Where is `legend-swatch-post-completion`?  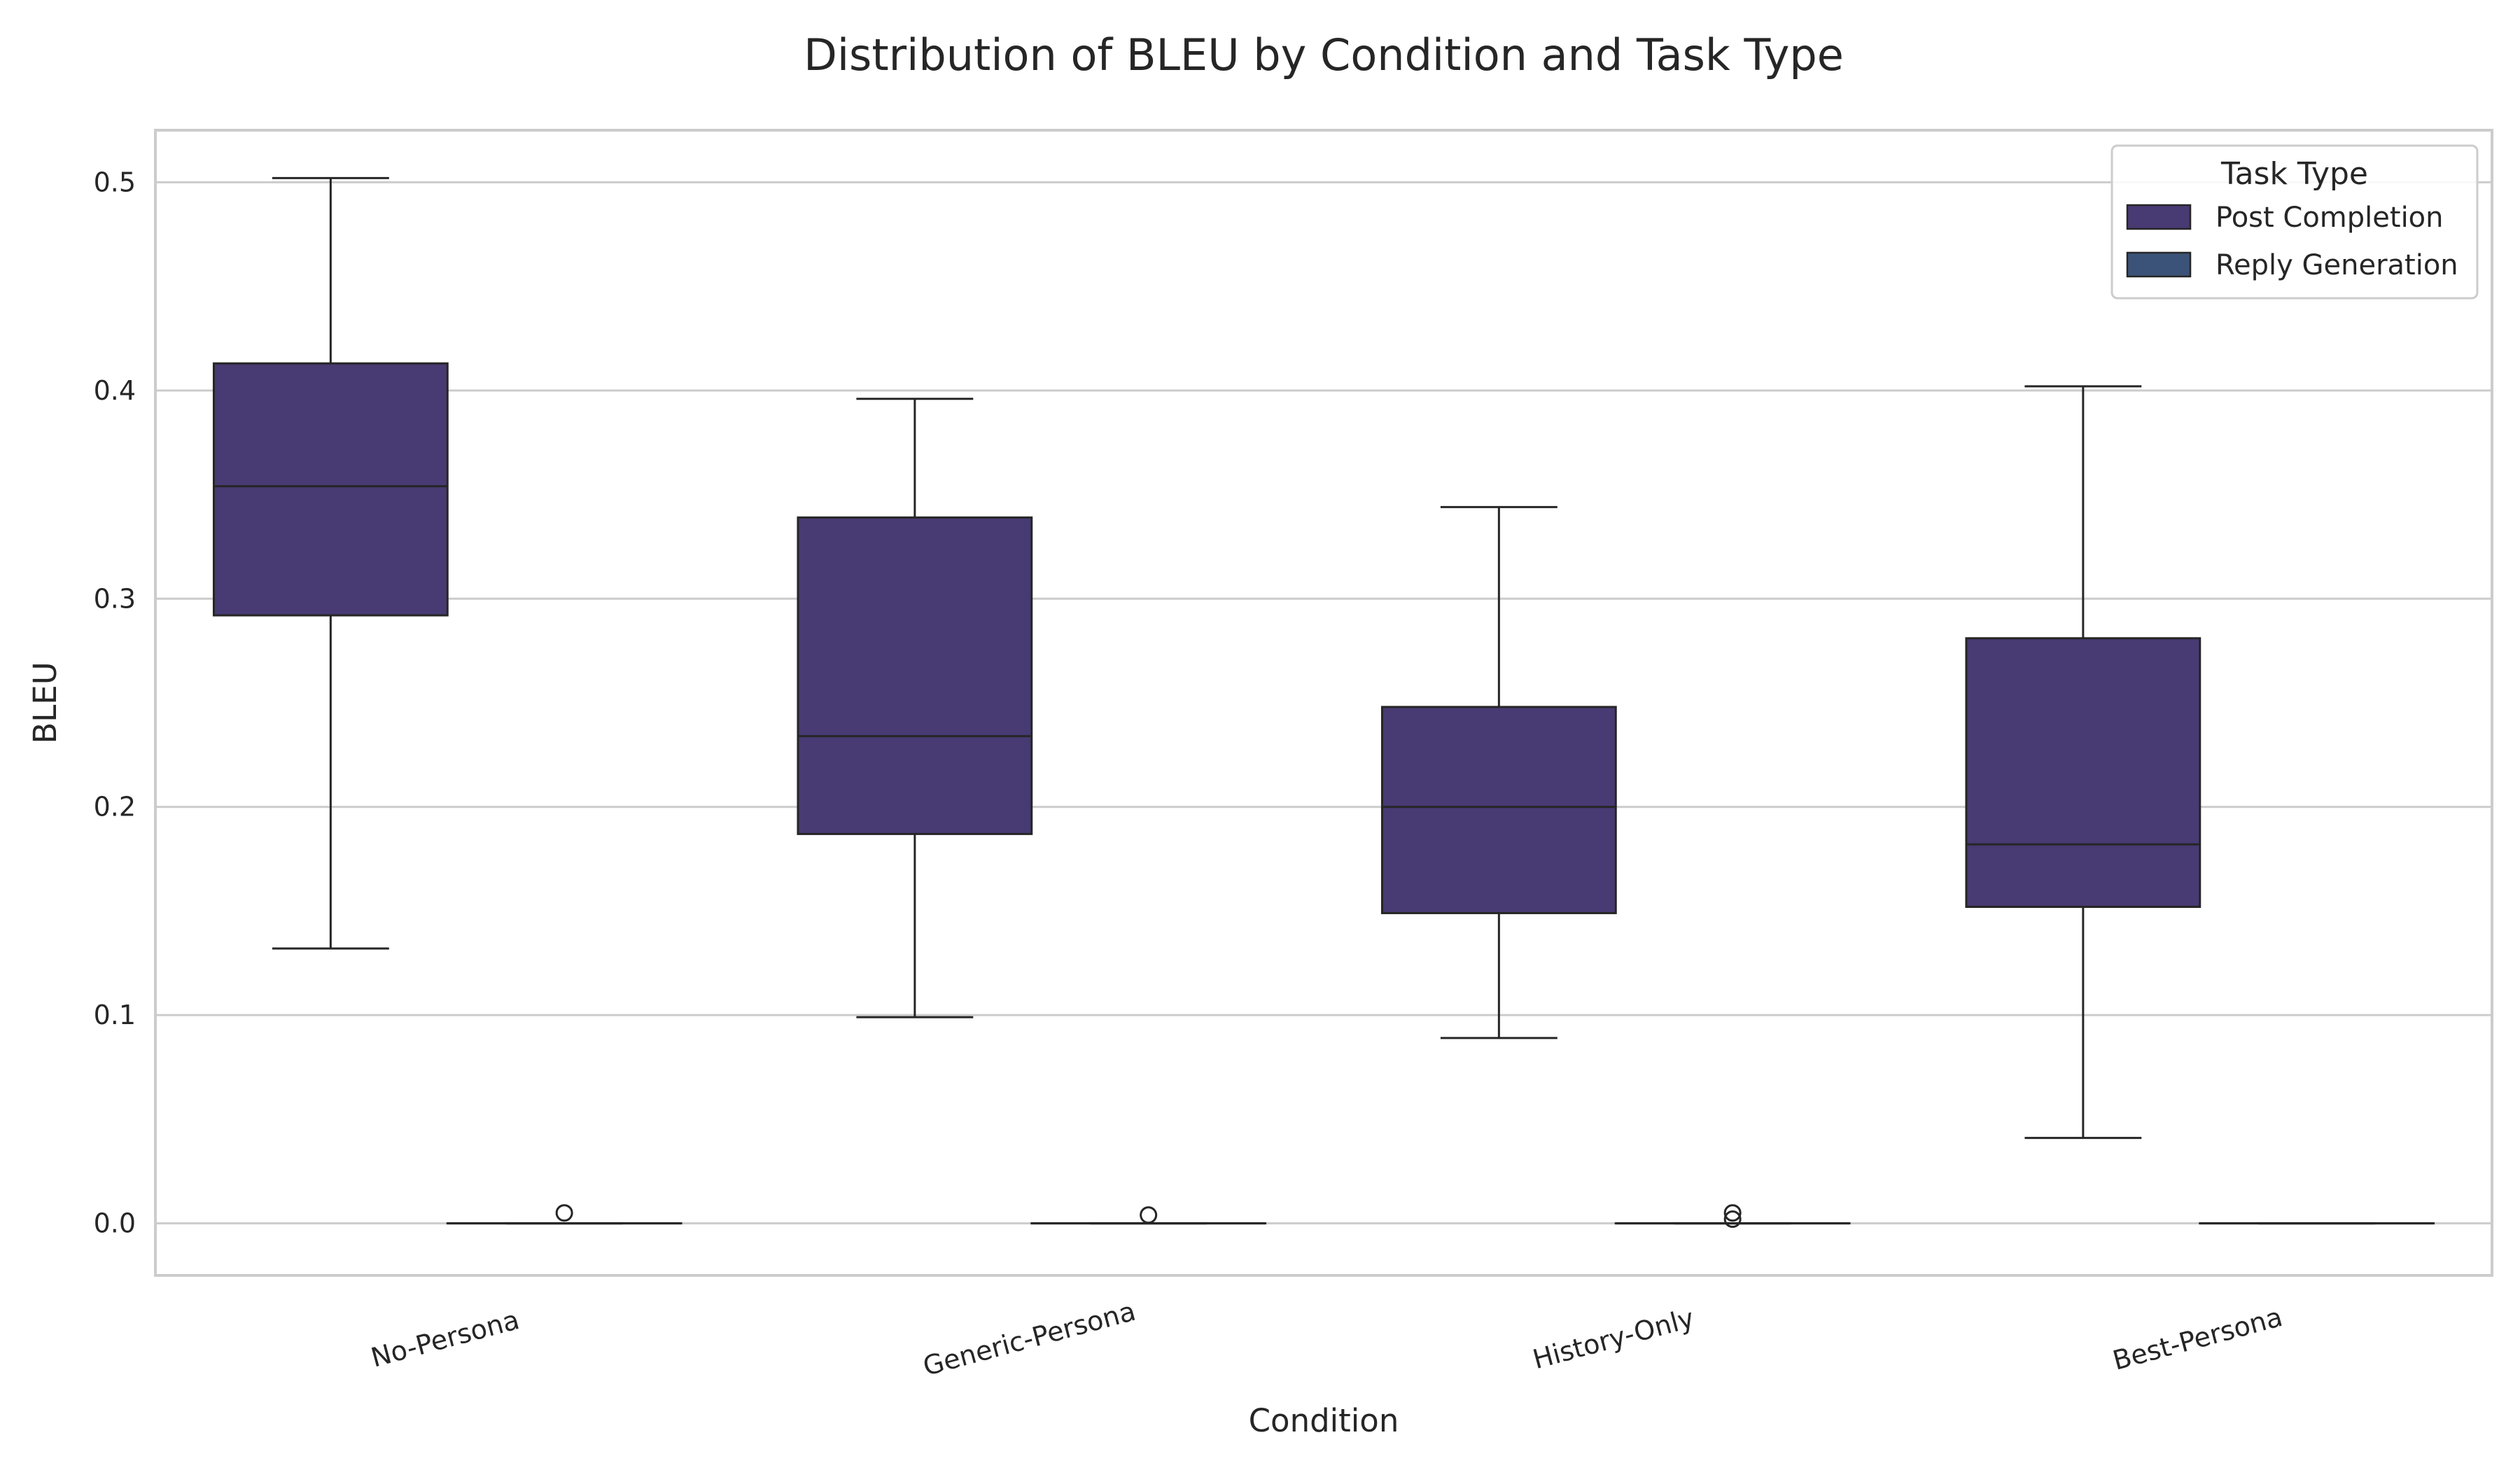 legend-swatch-post-completion is located at coordinates (2159, 217).